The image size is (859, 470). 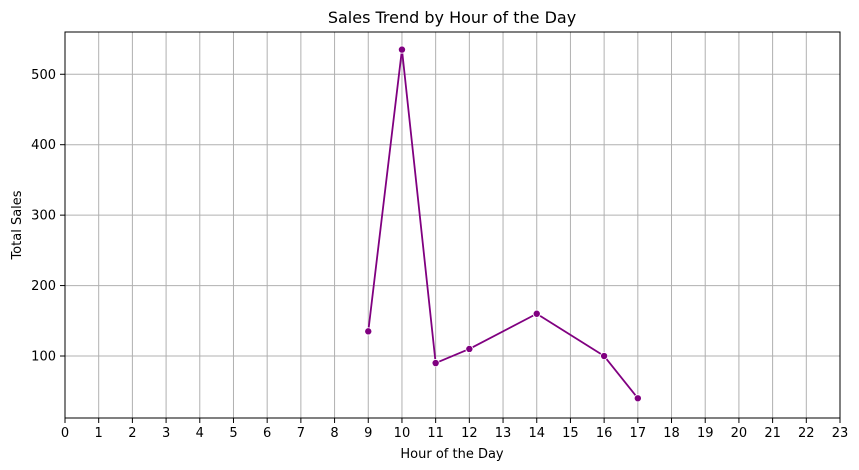 What do you see at coordinates (43, 75) in the screenshot?
I see `y-tick-label: 500` at bounding box center [43, 75].